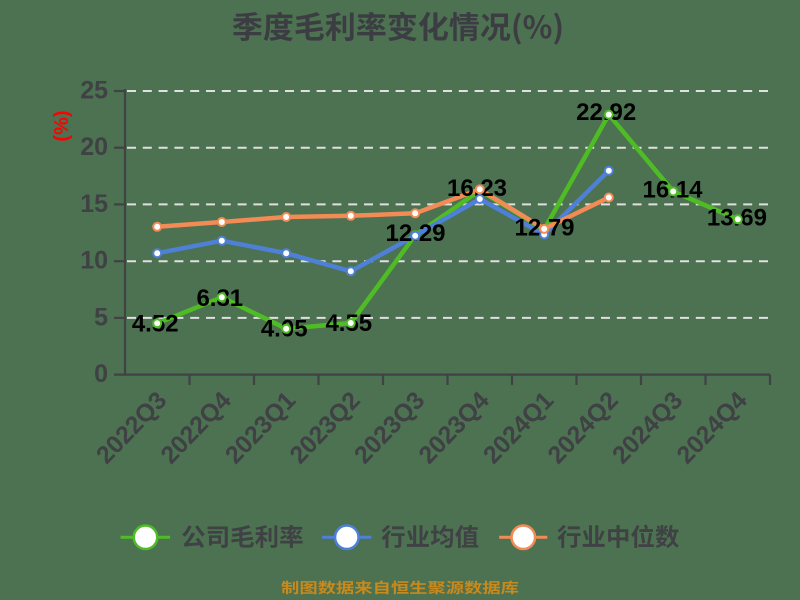 Image resolution: width=800 pixels, height=600 pixels. What do you see at coordinates (94, 147) in the screenshot?
I see `svg-text: 20` at bounding box center [94, 147].